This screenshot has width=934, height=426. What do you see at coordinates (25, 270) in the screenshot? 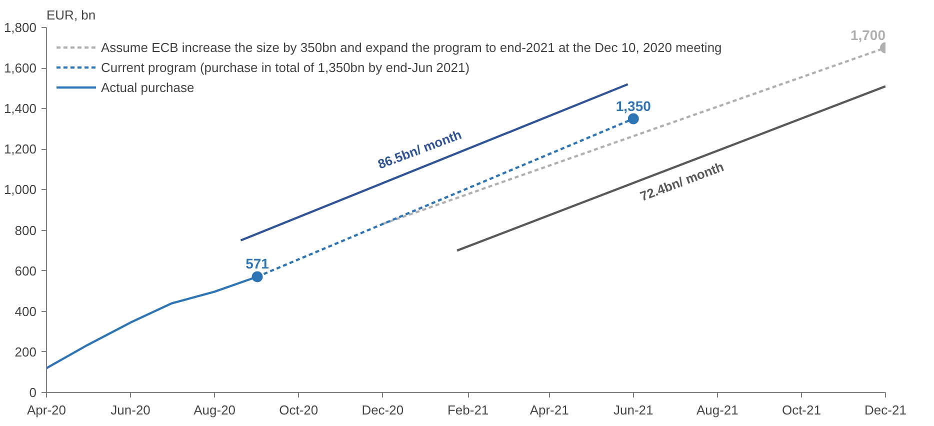
I see `y-tick-label: 600` at bounding box center [25, 270].